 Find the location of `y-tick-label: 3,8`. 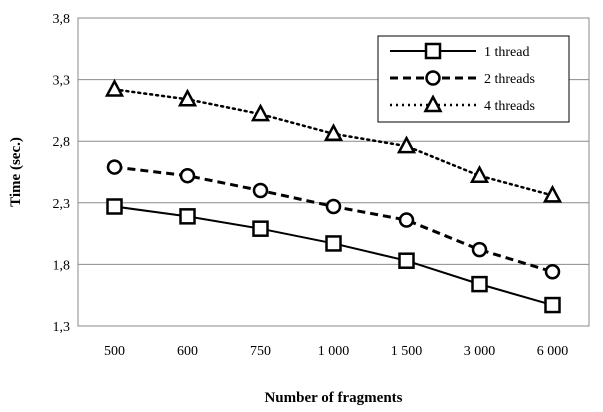

y-tick-label: 3,8 is located at coordinates (62, 19).